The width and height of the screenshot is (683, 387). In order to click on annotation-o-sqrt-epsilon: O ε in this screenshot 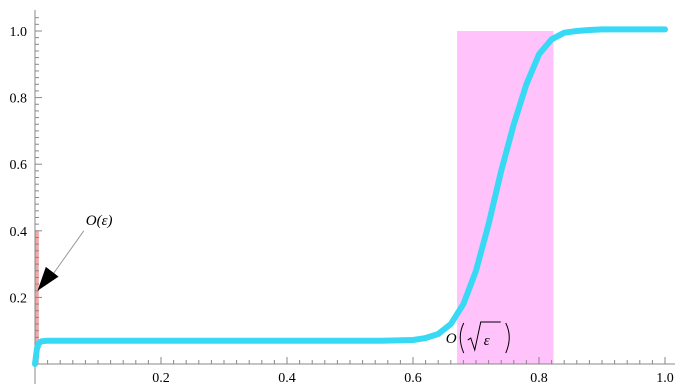, I will do `click(478, 337)`.